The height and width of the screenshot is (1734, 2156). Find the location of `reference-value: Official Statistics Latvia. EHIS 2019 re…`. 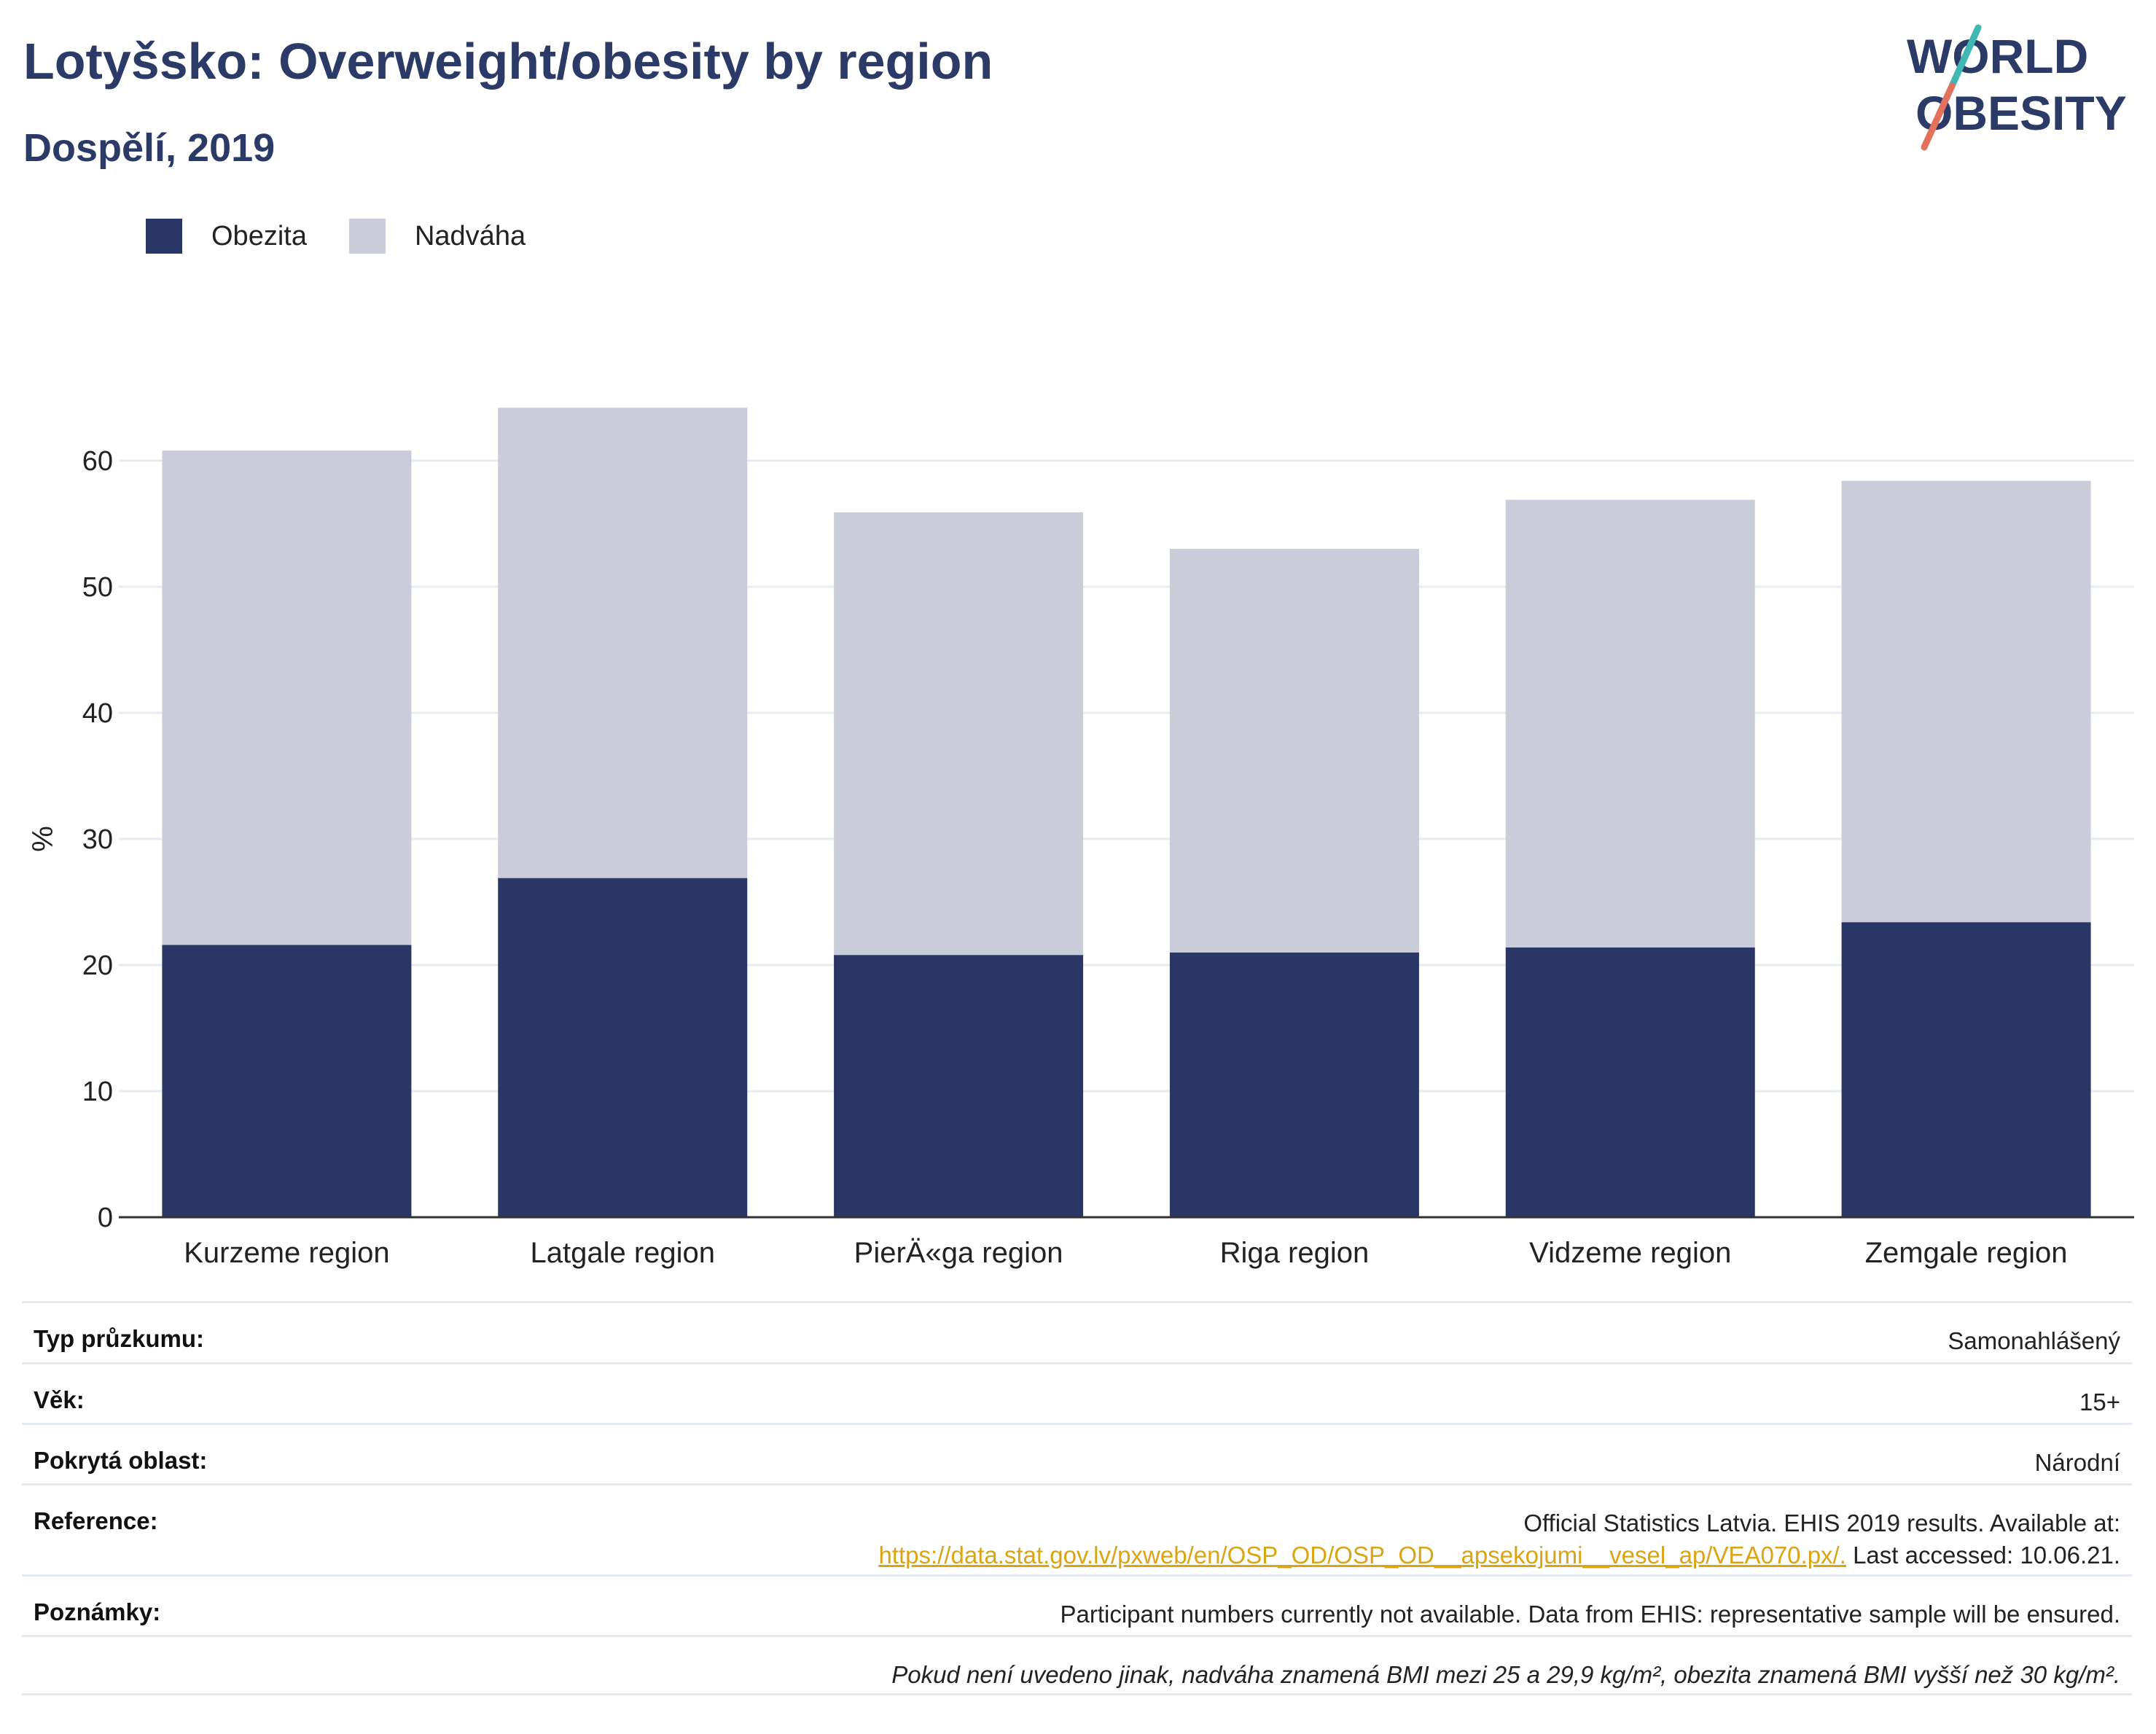

reference-value: Official Statistics Latvia. EHIS 2019 re… is located at coordinates (1499, 1539).